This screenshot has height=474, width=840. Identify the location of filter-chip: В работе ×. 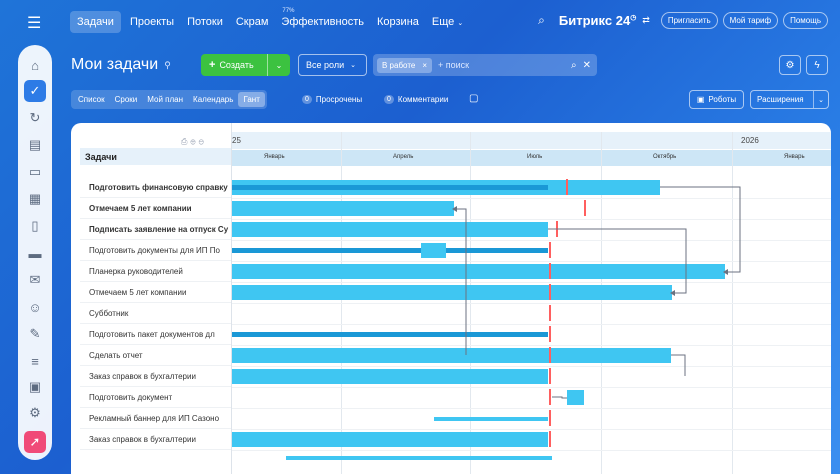
(405, 65).